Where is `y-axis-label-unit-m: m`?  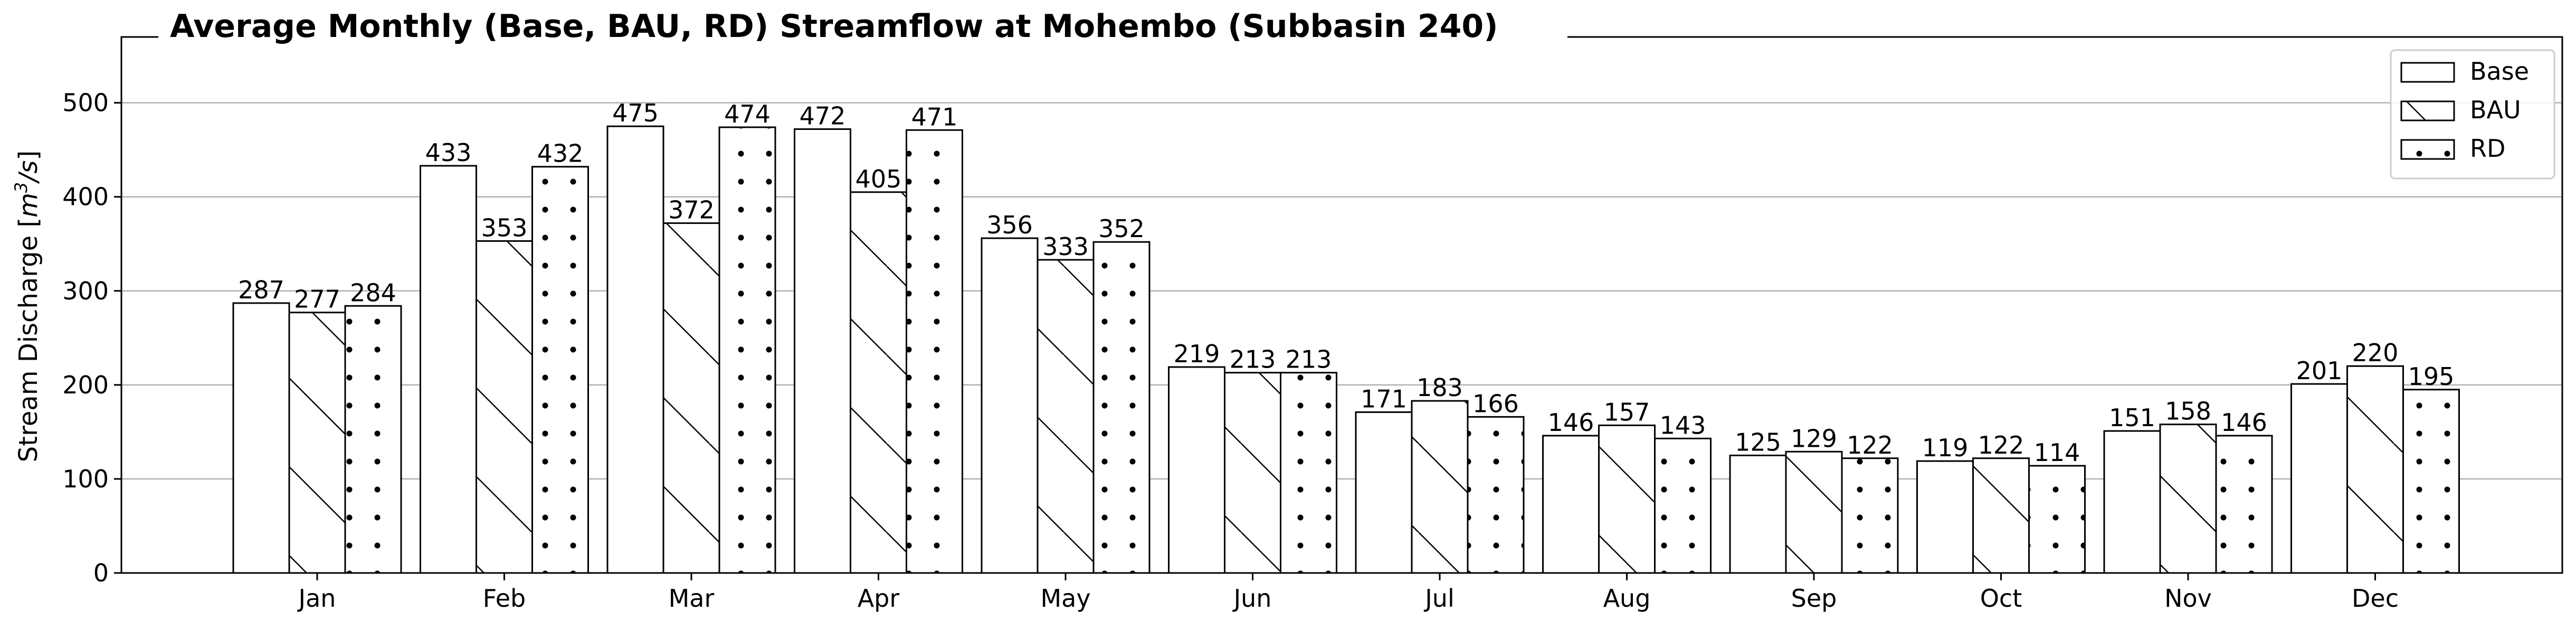
y-axis-label-unit-m: m is located at coordinates (28, 205).